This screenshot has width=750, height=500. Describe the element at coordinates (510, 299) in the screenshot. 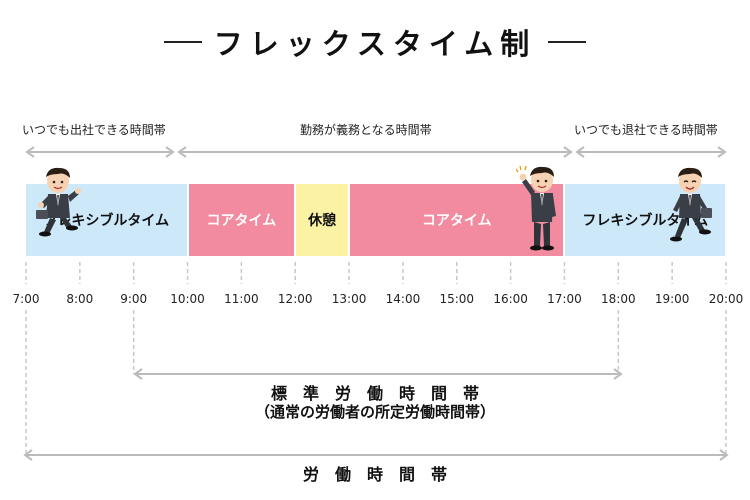

I see `tick-label: 16:00` at that location.